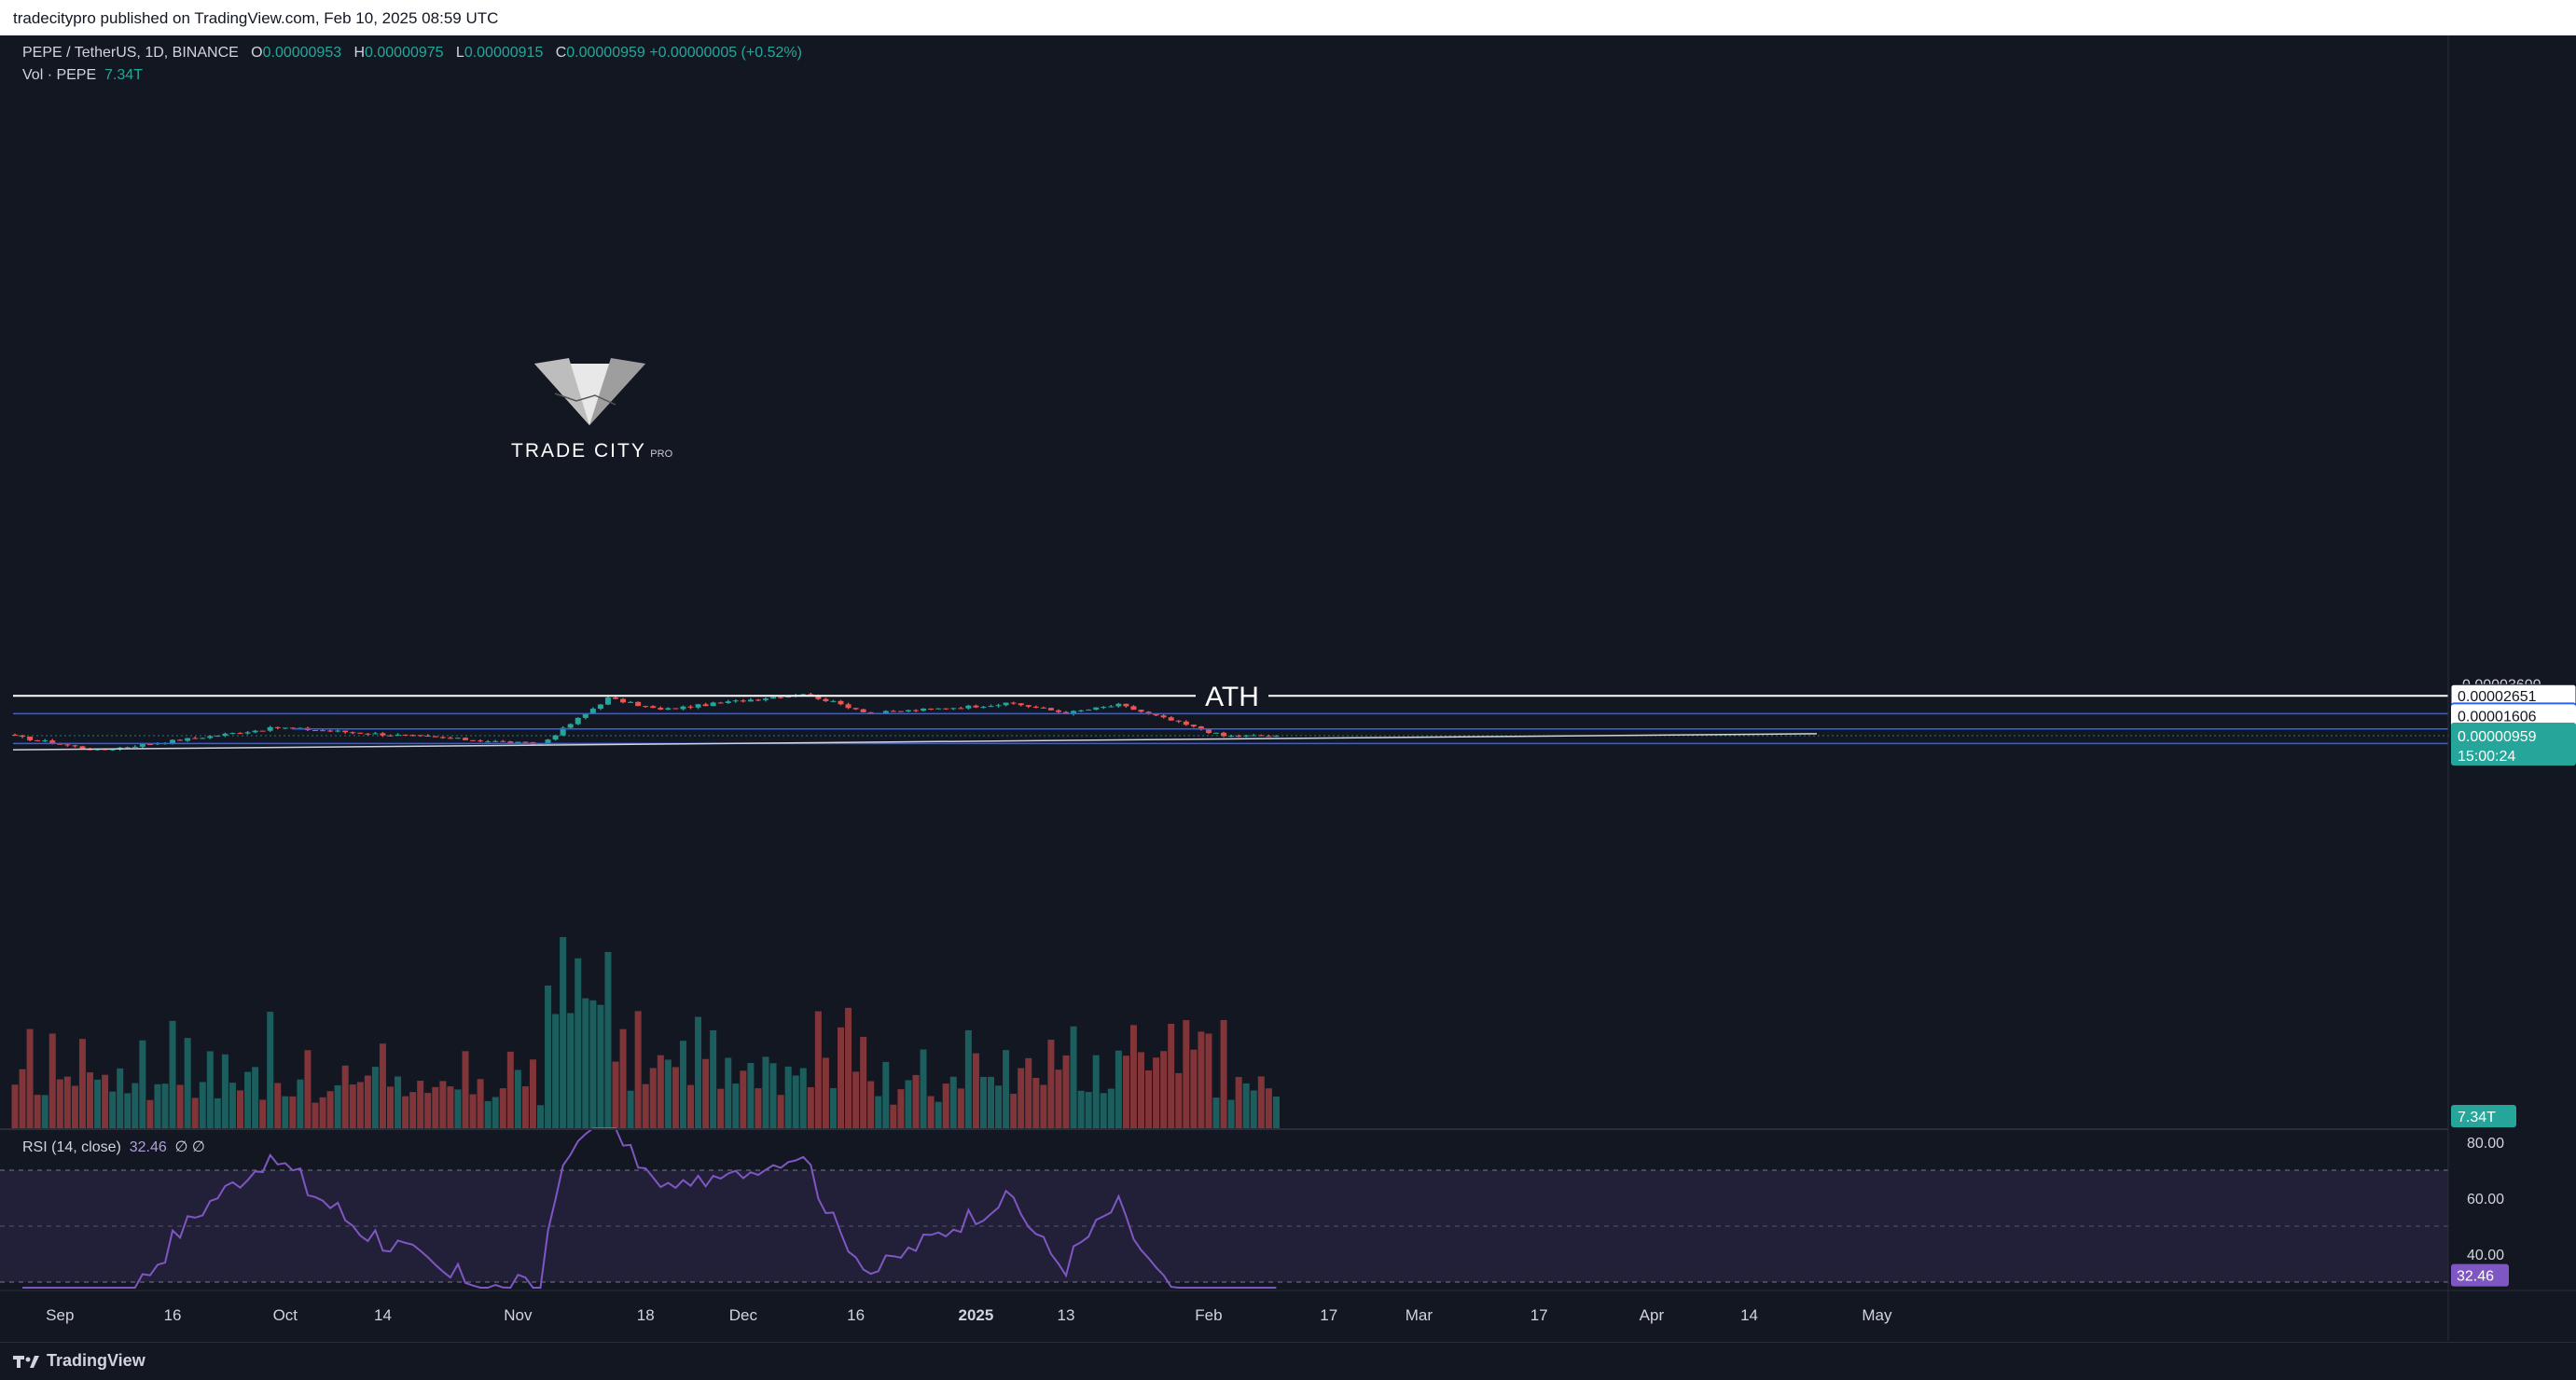  I want to click on rsi-extra: ∅ ∅, so click(189, 1147).